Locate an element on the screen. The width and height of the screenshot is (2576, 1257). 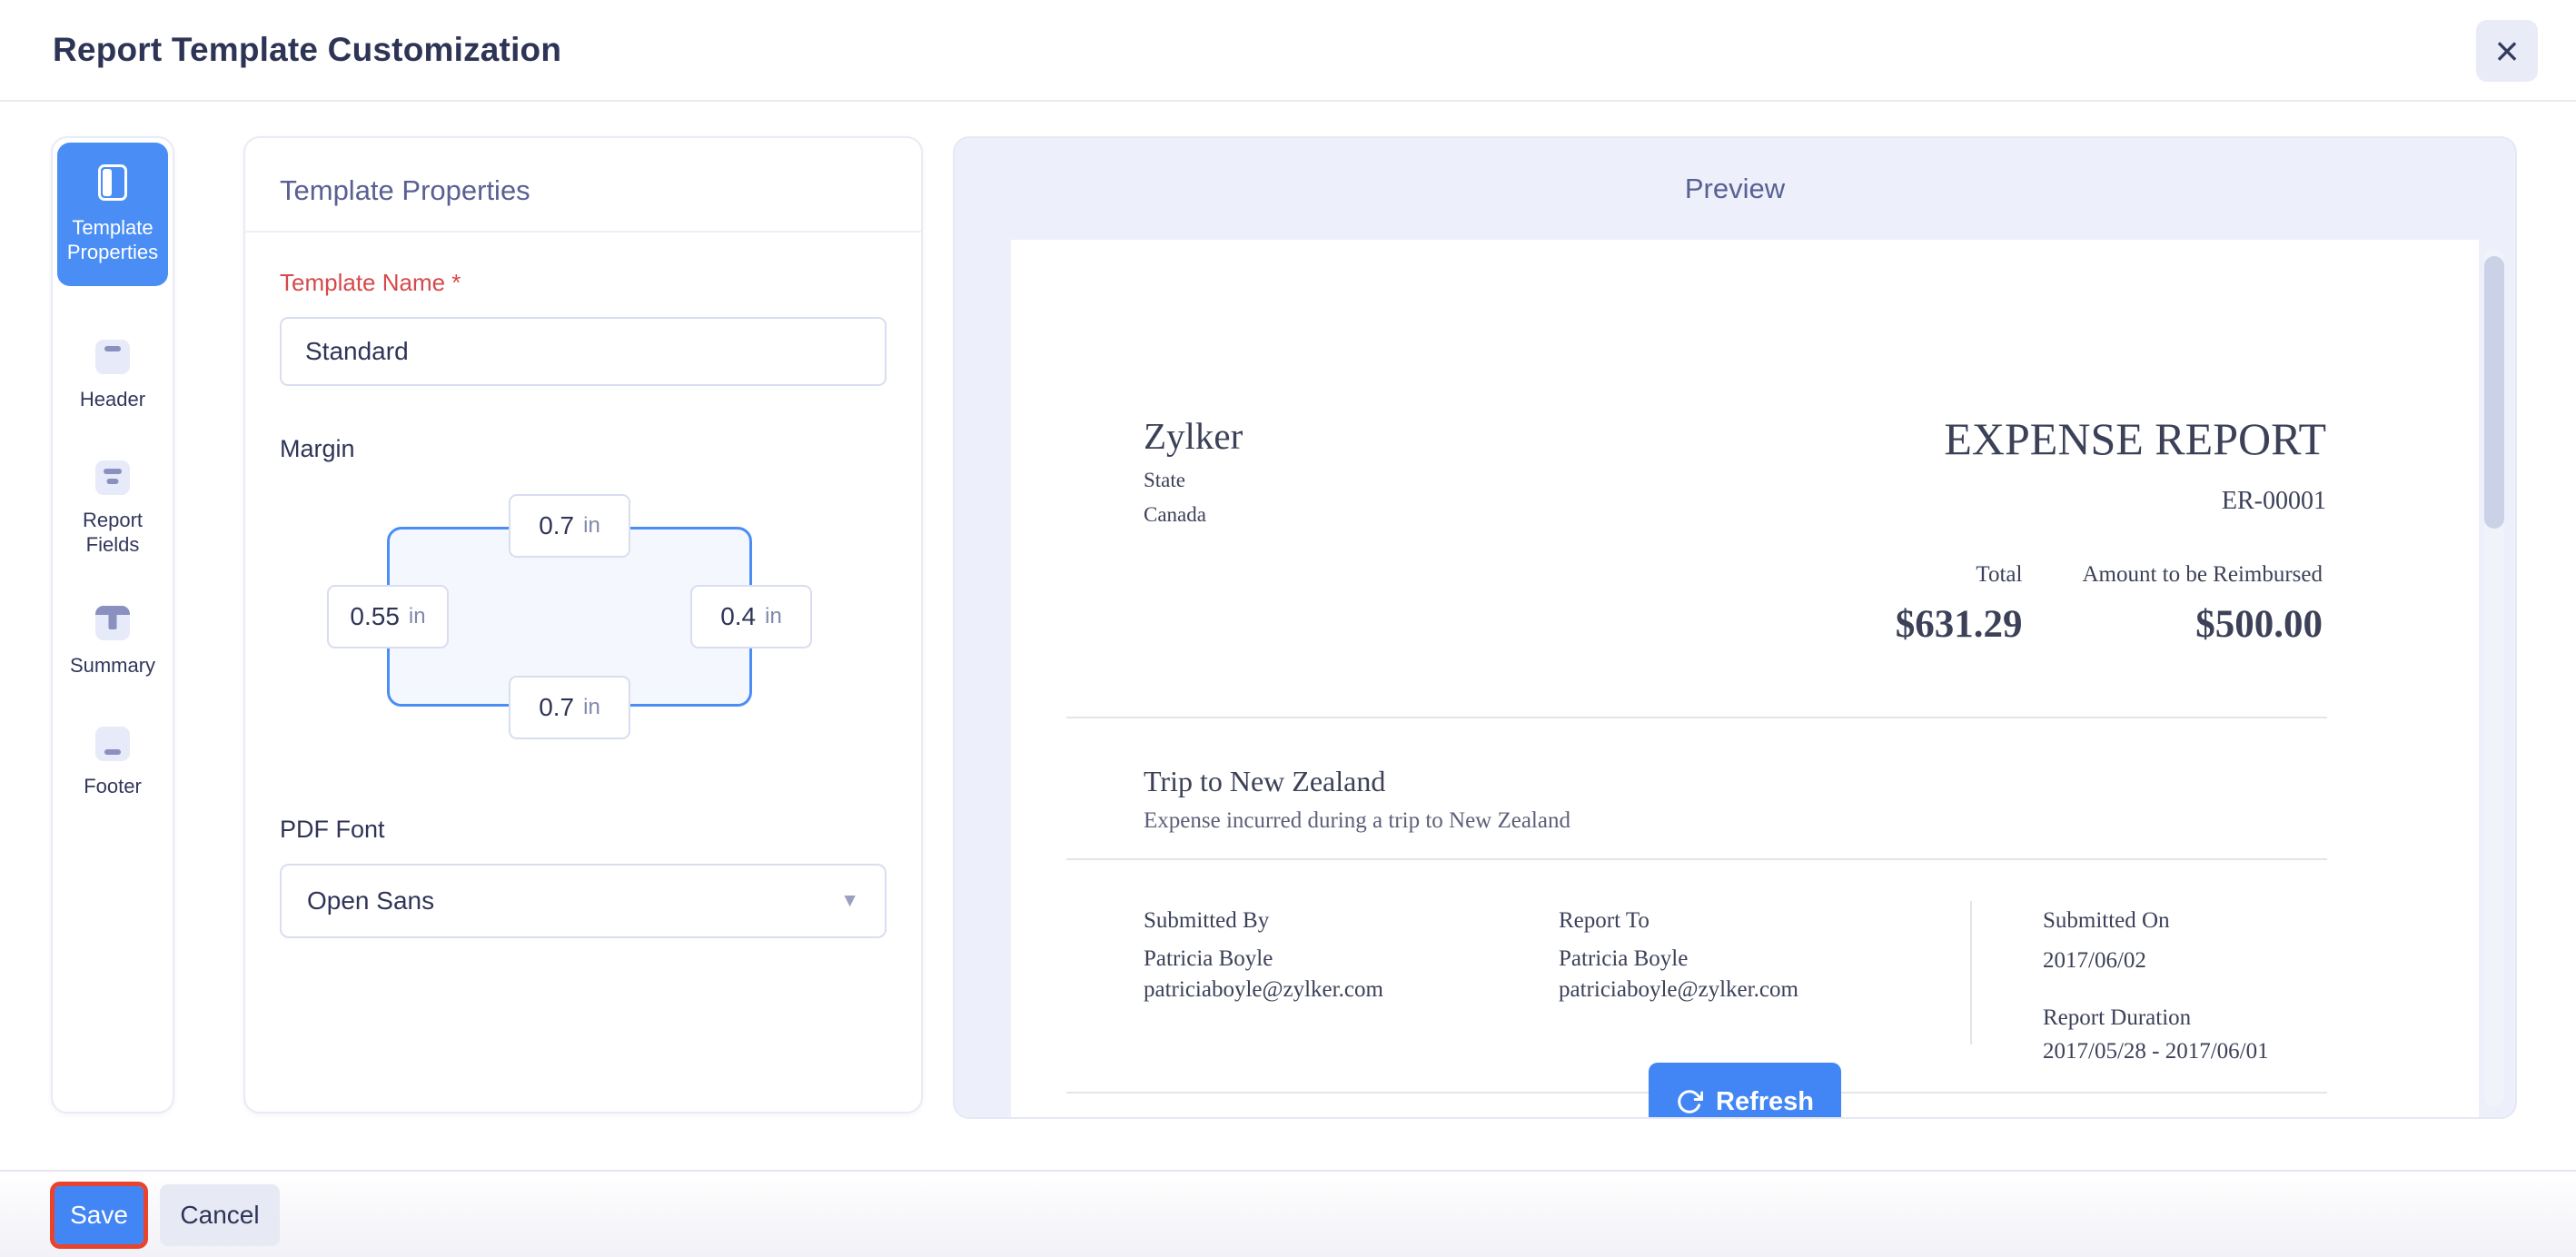
report-duration-value: 2017/05/28 - 2017/06/01 is located at coordinates (2156, 1051).